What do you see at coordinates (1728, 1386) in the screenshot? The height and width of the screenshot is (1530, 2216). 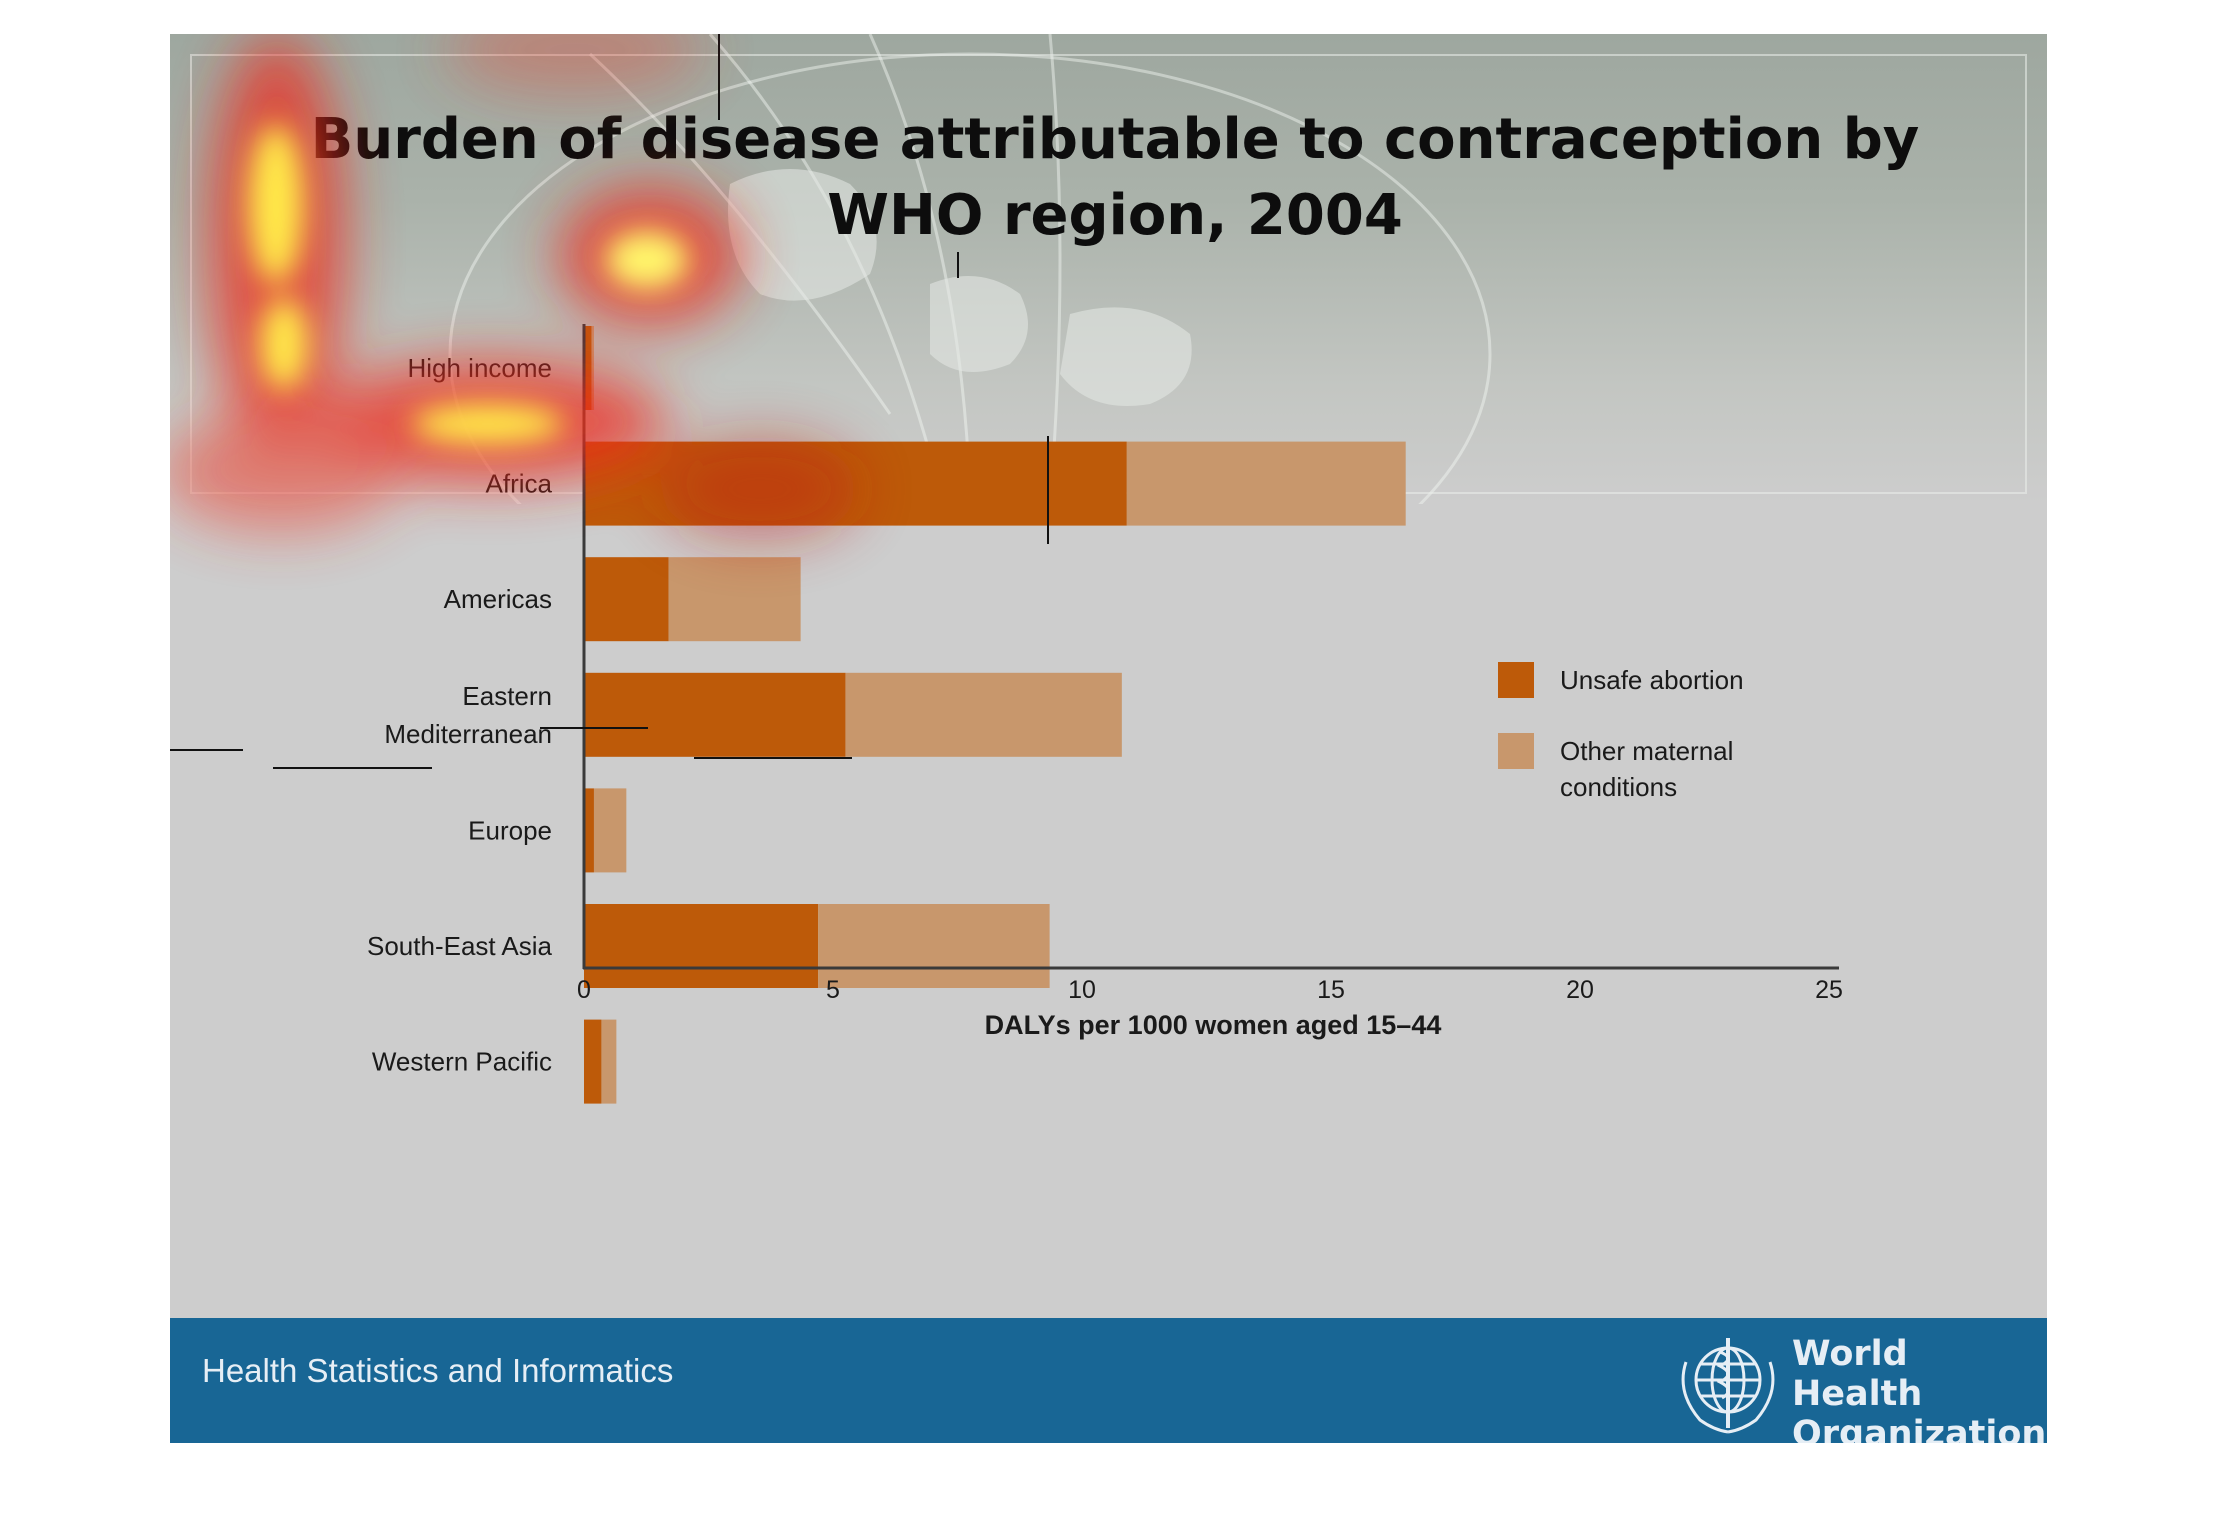 I see `who-emblem-icon` at bounding box center [1728, 1386].